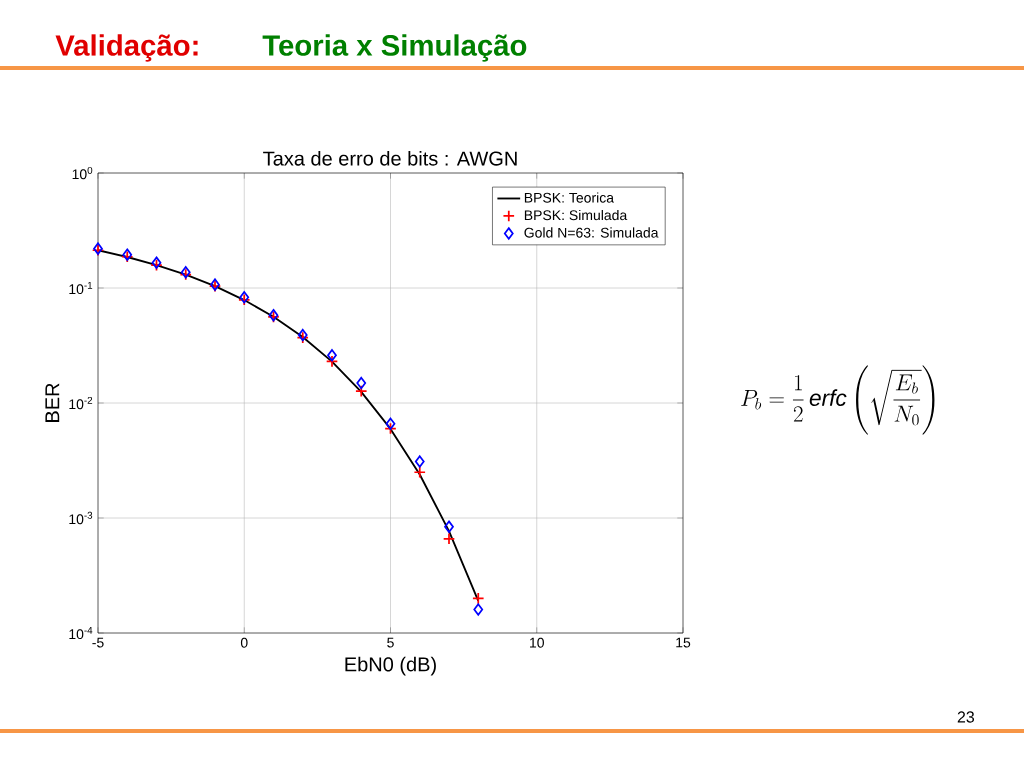 The image size is (1024, 768). What do you see at coordinates (838, 400) in the screenshot?
I see `text: $P_b = \frac{1}{2}\,\mathbf{\mathit{erfc}}\left(\sqrt{\frac{E_b}{N_0}}\right)$` at bounding box center [838, 400].